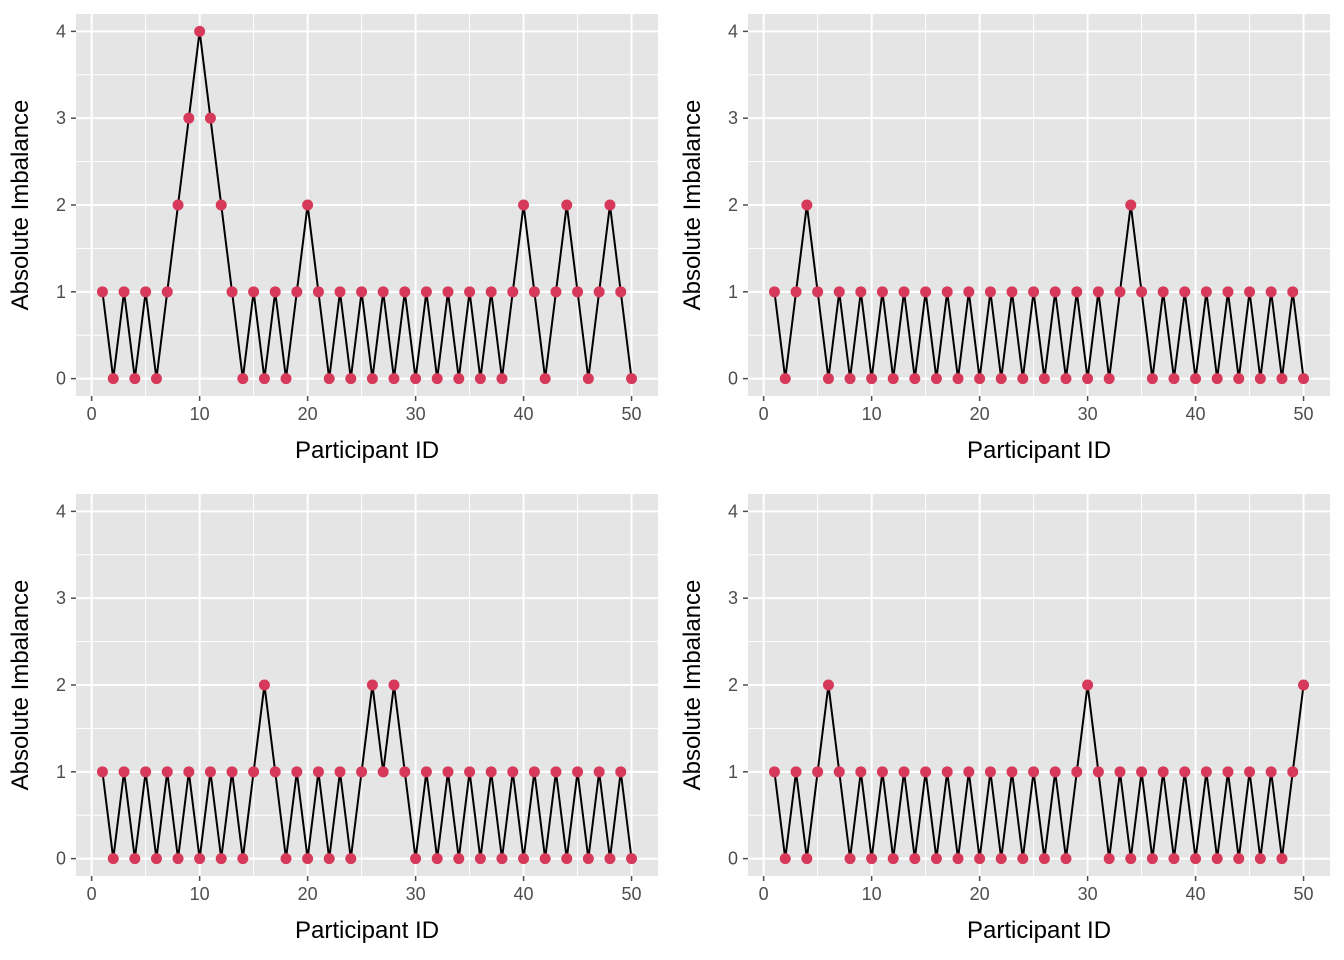  What do you see at coordinates (692, 685) in the screenshot?
I see `y-axis-title: Absolute Imbalance` at bounding box center [692, 685].